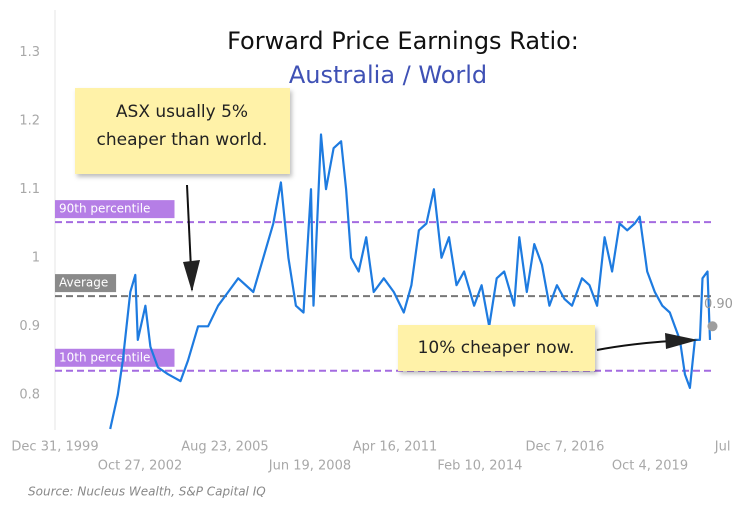  What do you see at coordinates (29, 189) in the screenshot?
I see `y-tick-label: 1.1` at bounding box center [29, 189].